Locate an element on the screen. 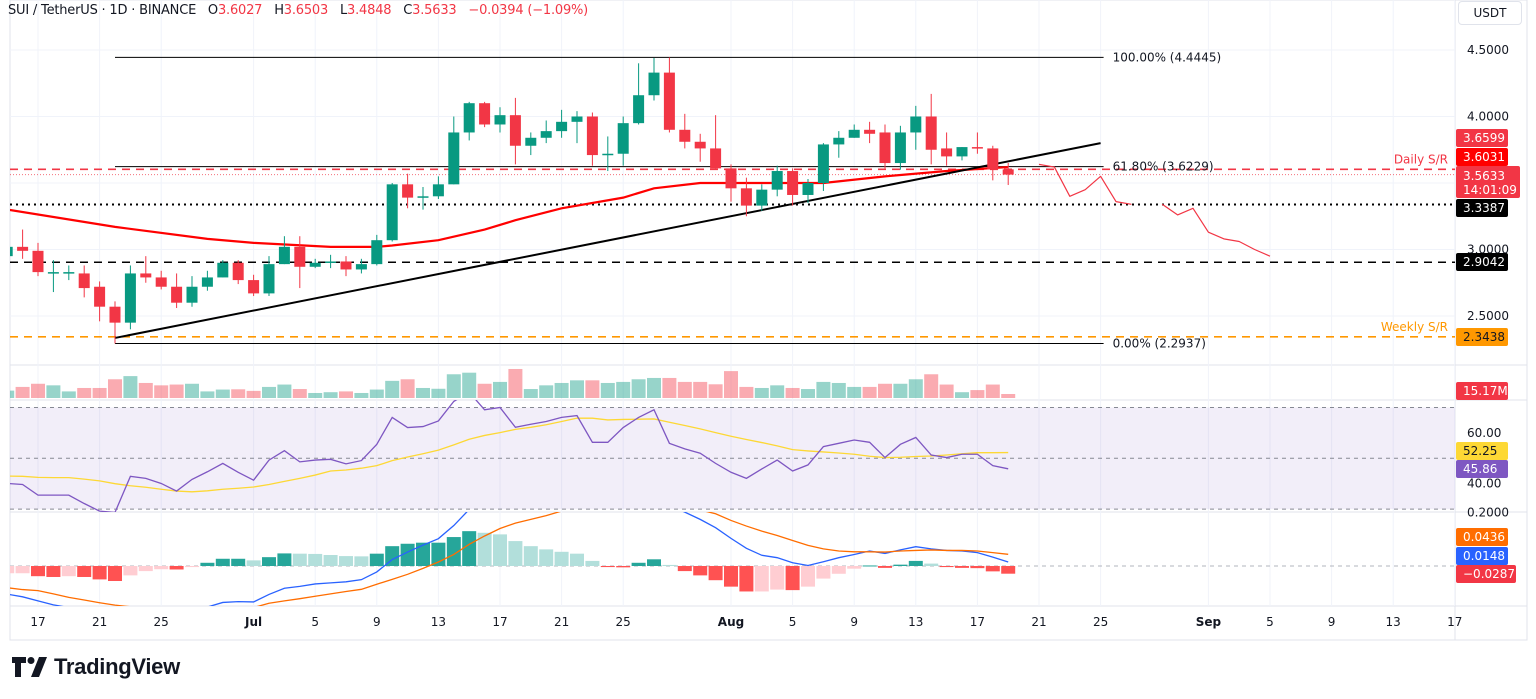 The image size is (1536, 699). rsi-line is located at coordinates (509, 456).